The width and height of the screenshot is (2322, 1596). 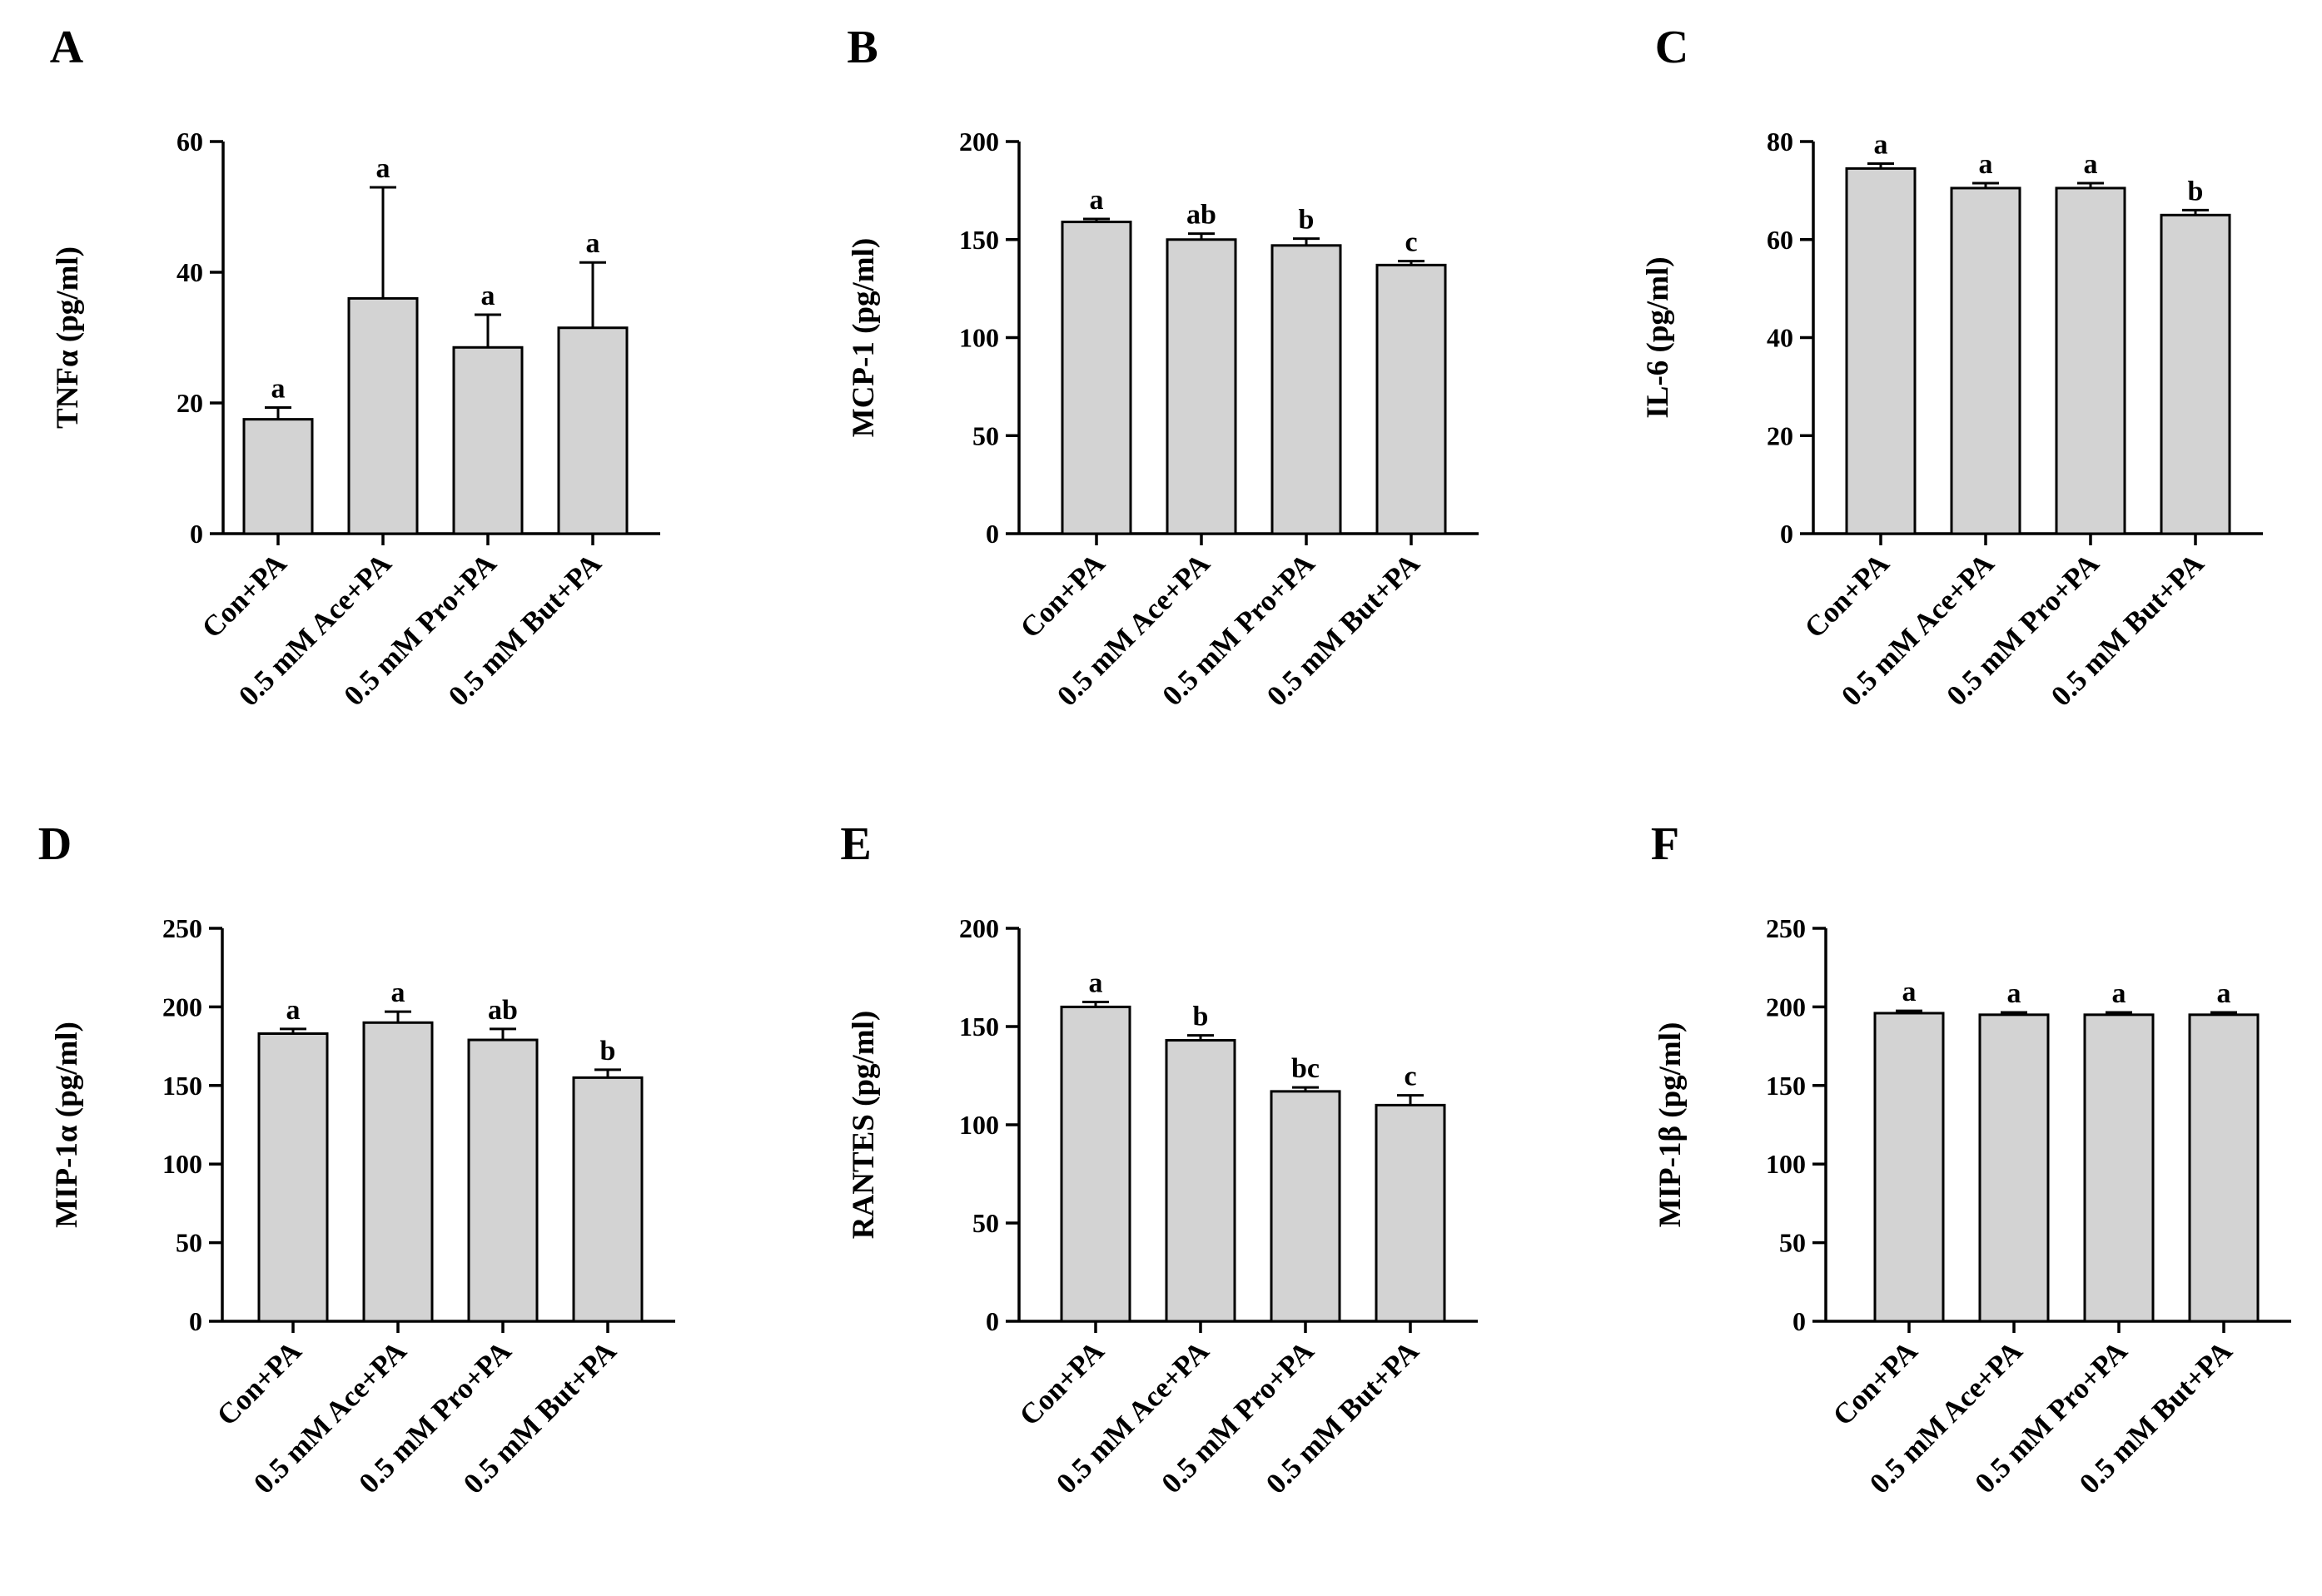 What do you see at coordinates (1780, 142) in the screenshot?
I see `y-tick-label: 80` at bounding box center [1780, 142].